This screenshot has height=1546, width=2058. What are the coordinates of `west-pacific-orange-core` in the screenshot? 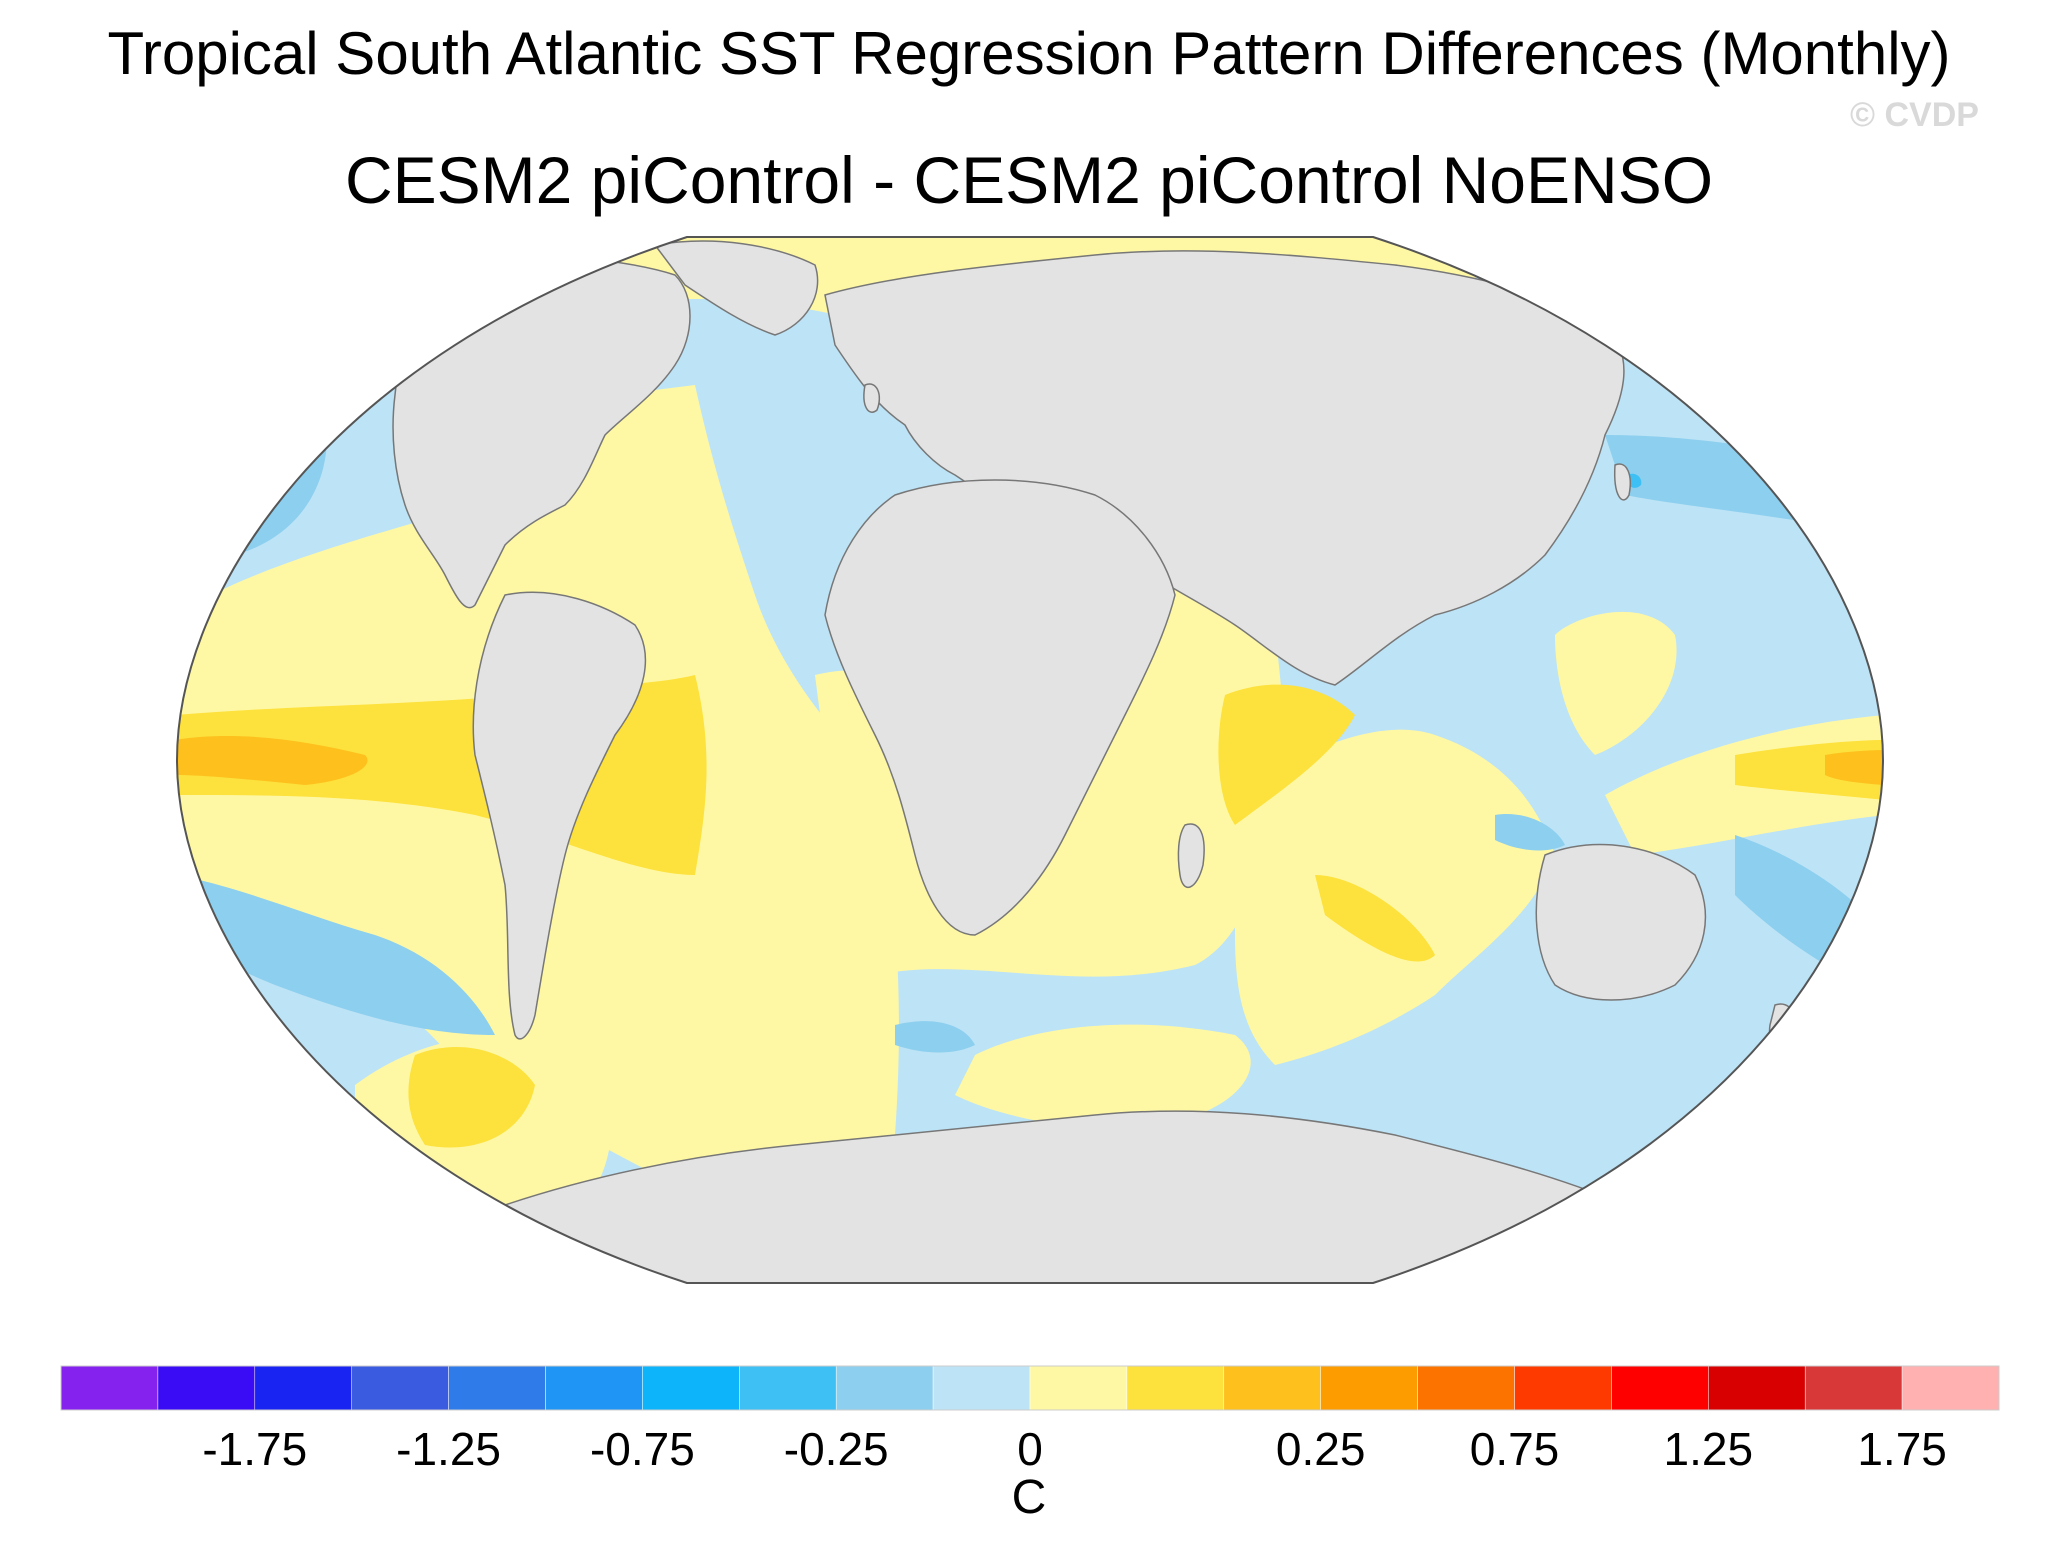 It's located at (1854, 767).